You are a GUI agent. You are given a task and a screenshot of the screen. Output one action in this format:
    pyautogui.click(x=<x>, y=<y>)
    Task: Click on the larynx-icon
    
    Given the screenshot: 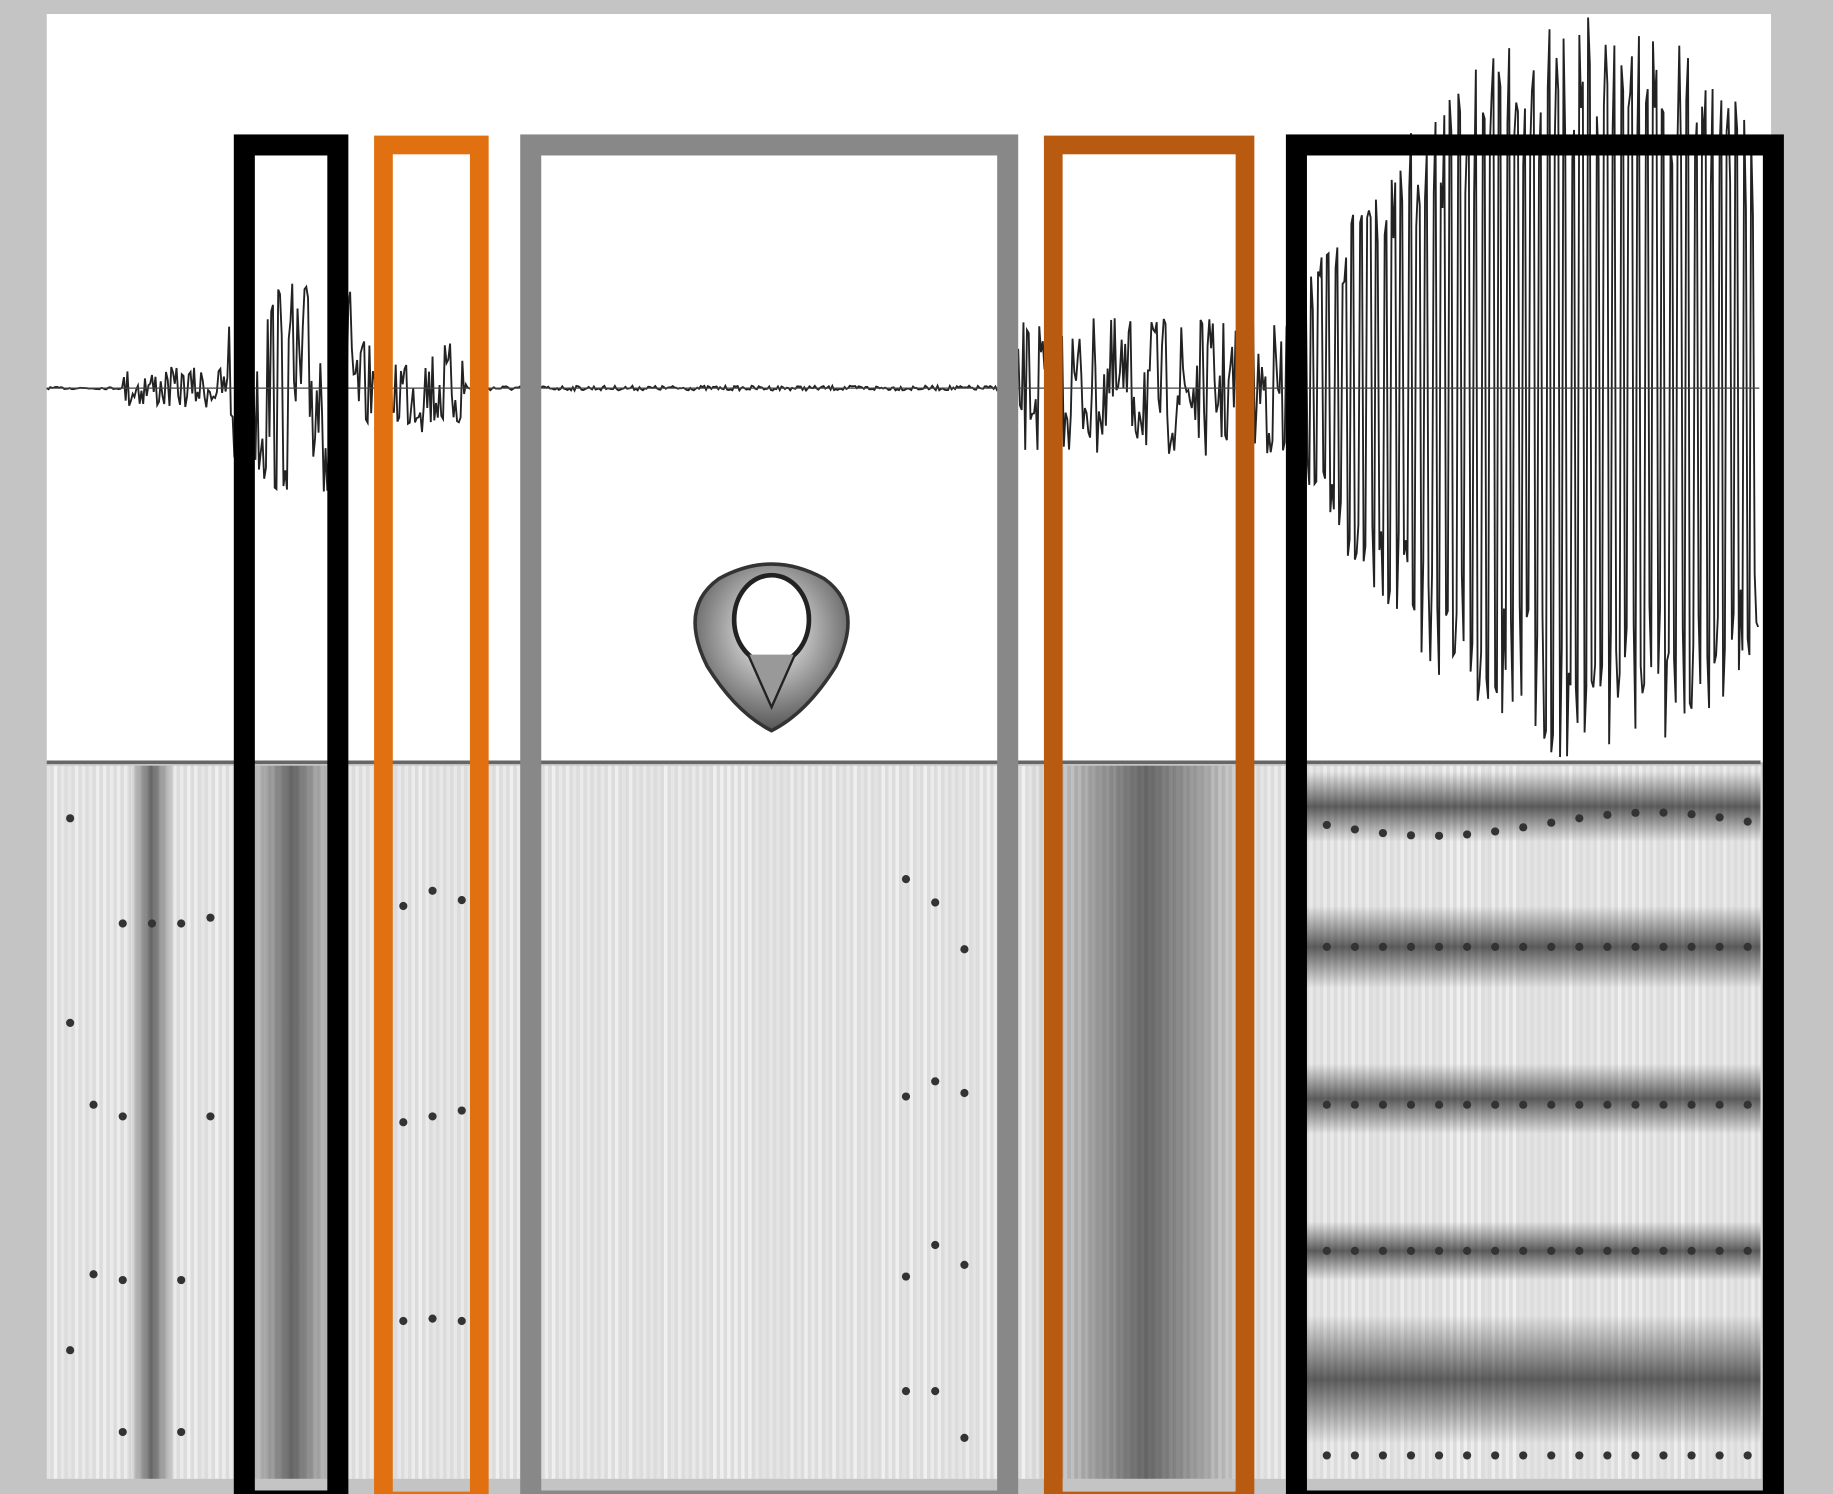 What is the action you would take?
    pyautogui.click(x=771, y=647)
    